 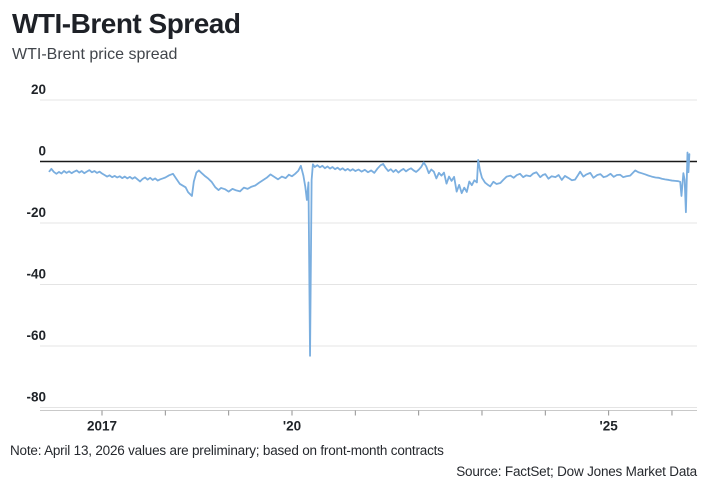 I want to click on x-axis-labels: 2017 '20 '25, so click(x=352, y=426).